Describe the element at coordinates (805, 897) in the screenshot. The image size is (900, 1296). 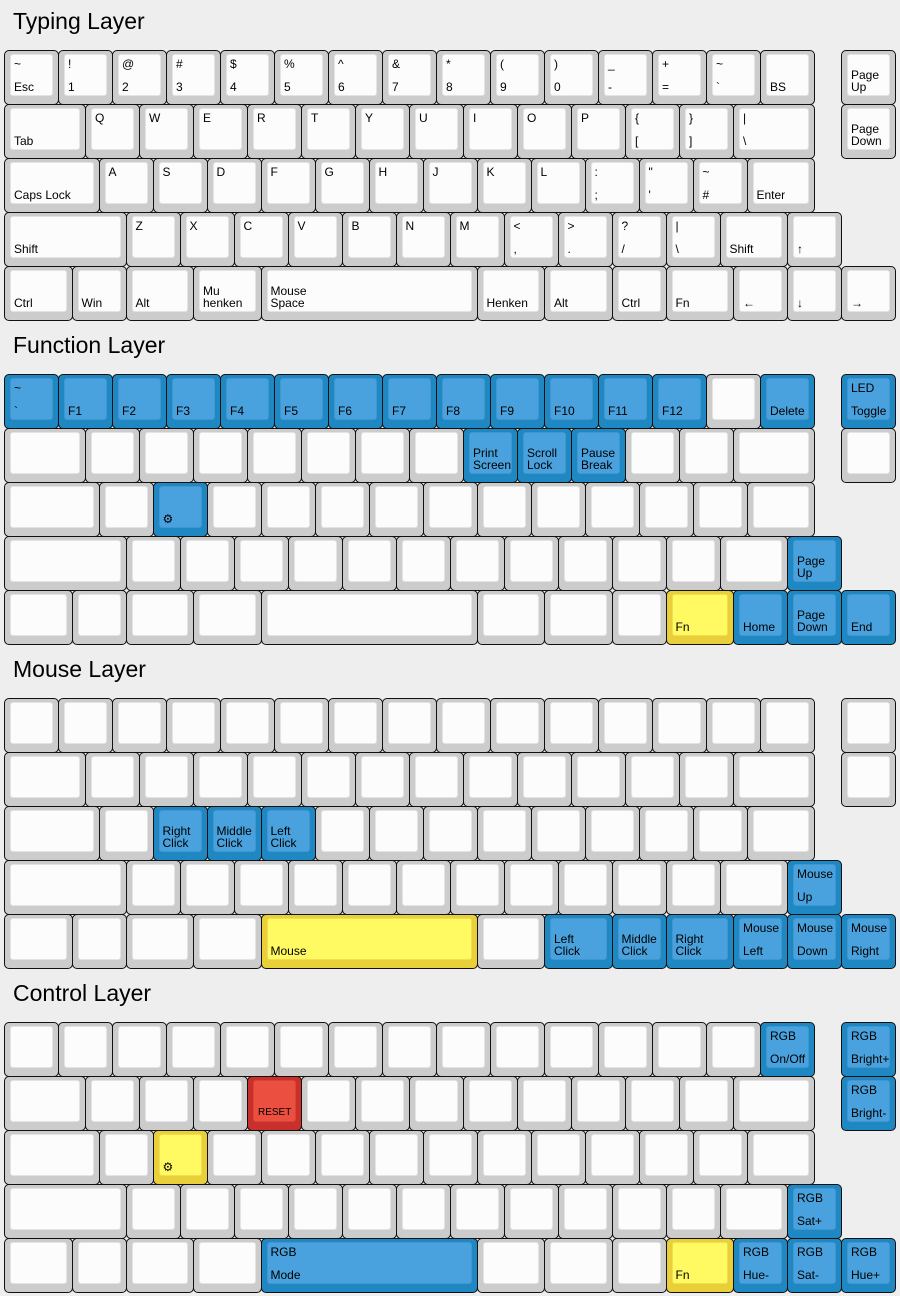
I see `key-bottom-label: Up` at that location.